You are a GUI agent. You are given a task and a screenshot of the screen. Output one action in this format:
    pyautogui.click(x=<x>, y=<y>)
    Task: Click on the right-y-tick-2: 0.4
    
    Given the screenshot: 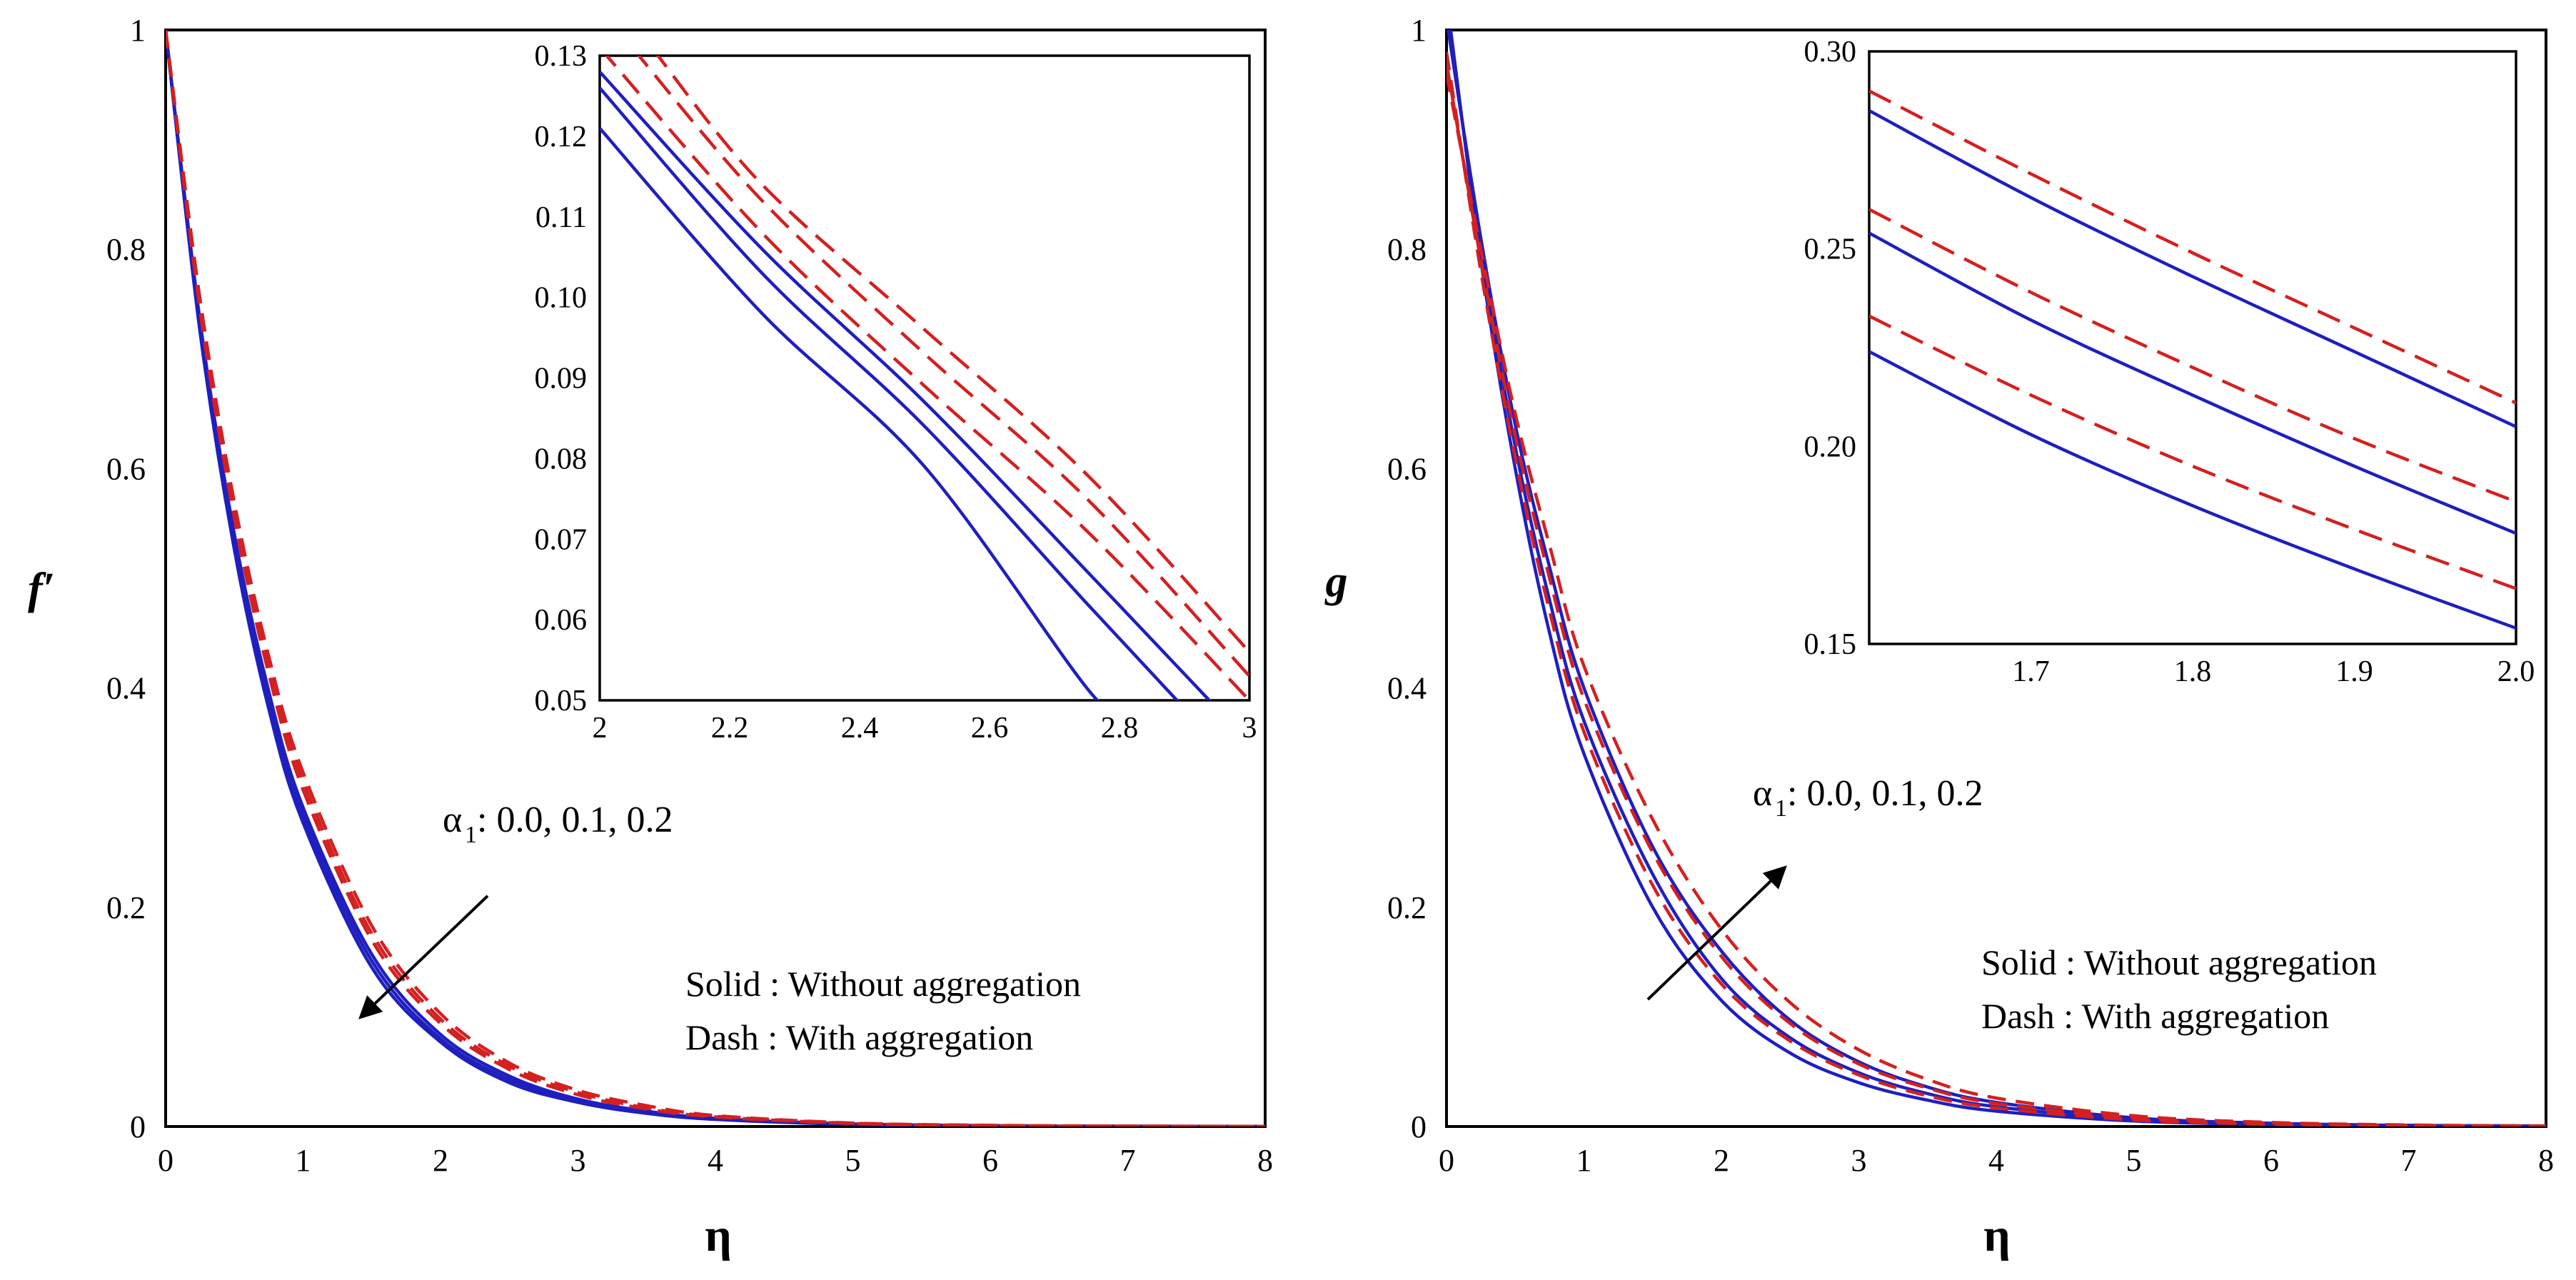 What is the action you would take?
    pyautogui.click(x=1407, y=688)
    